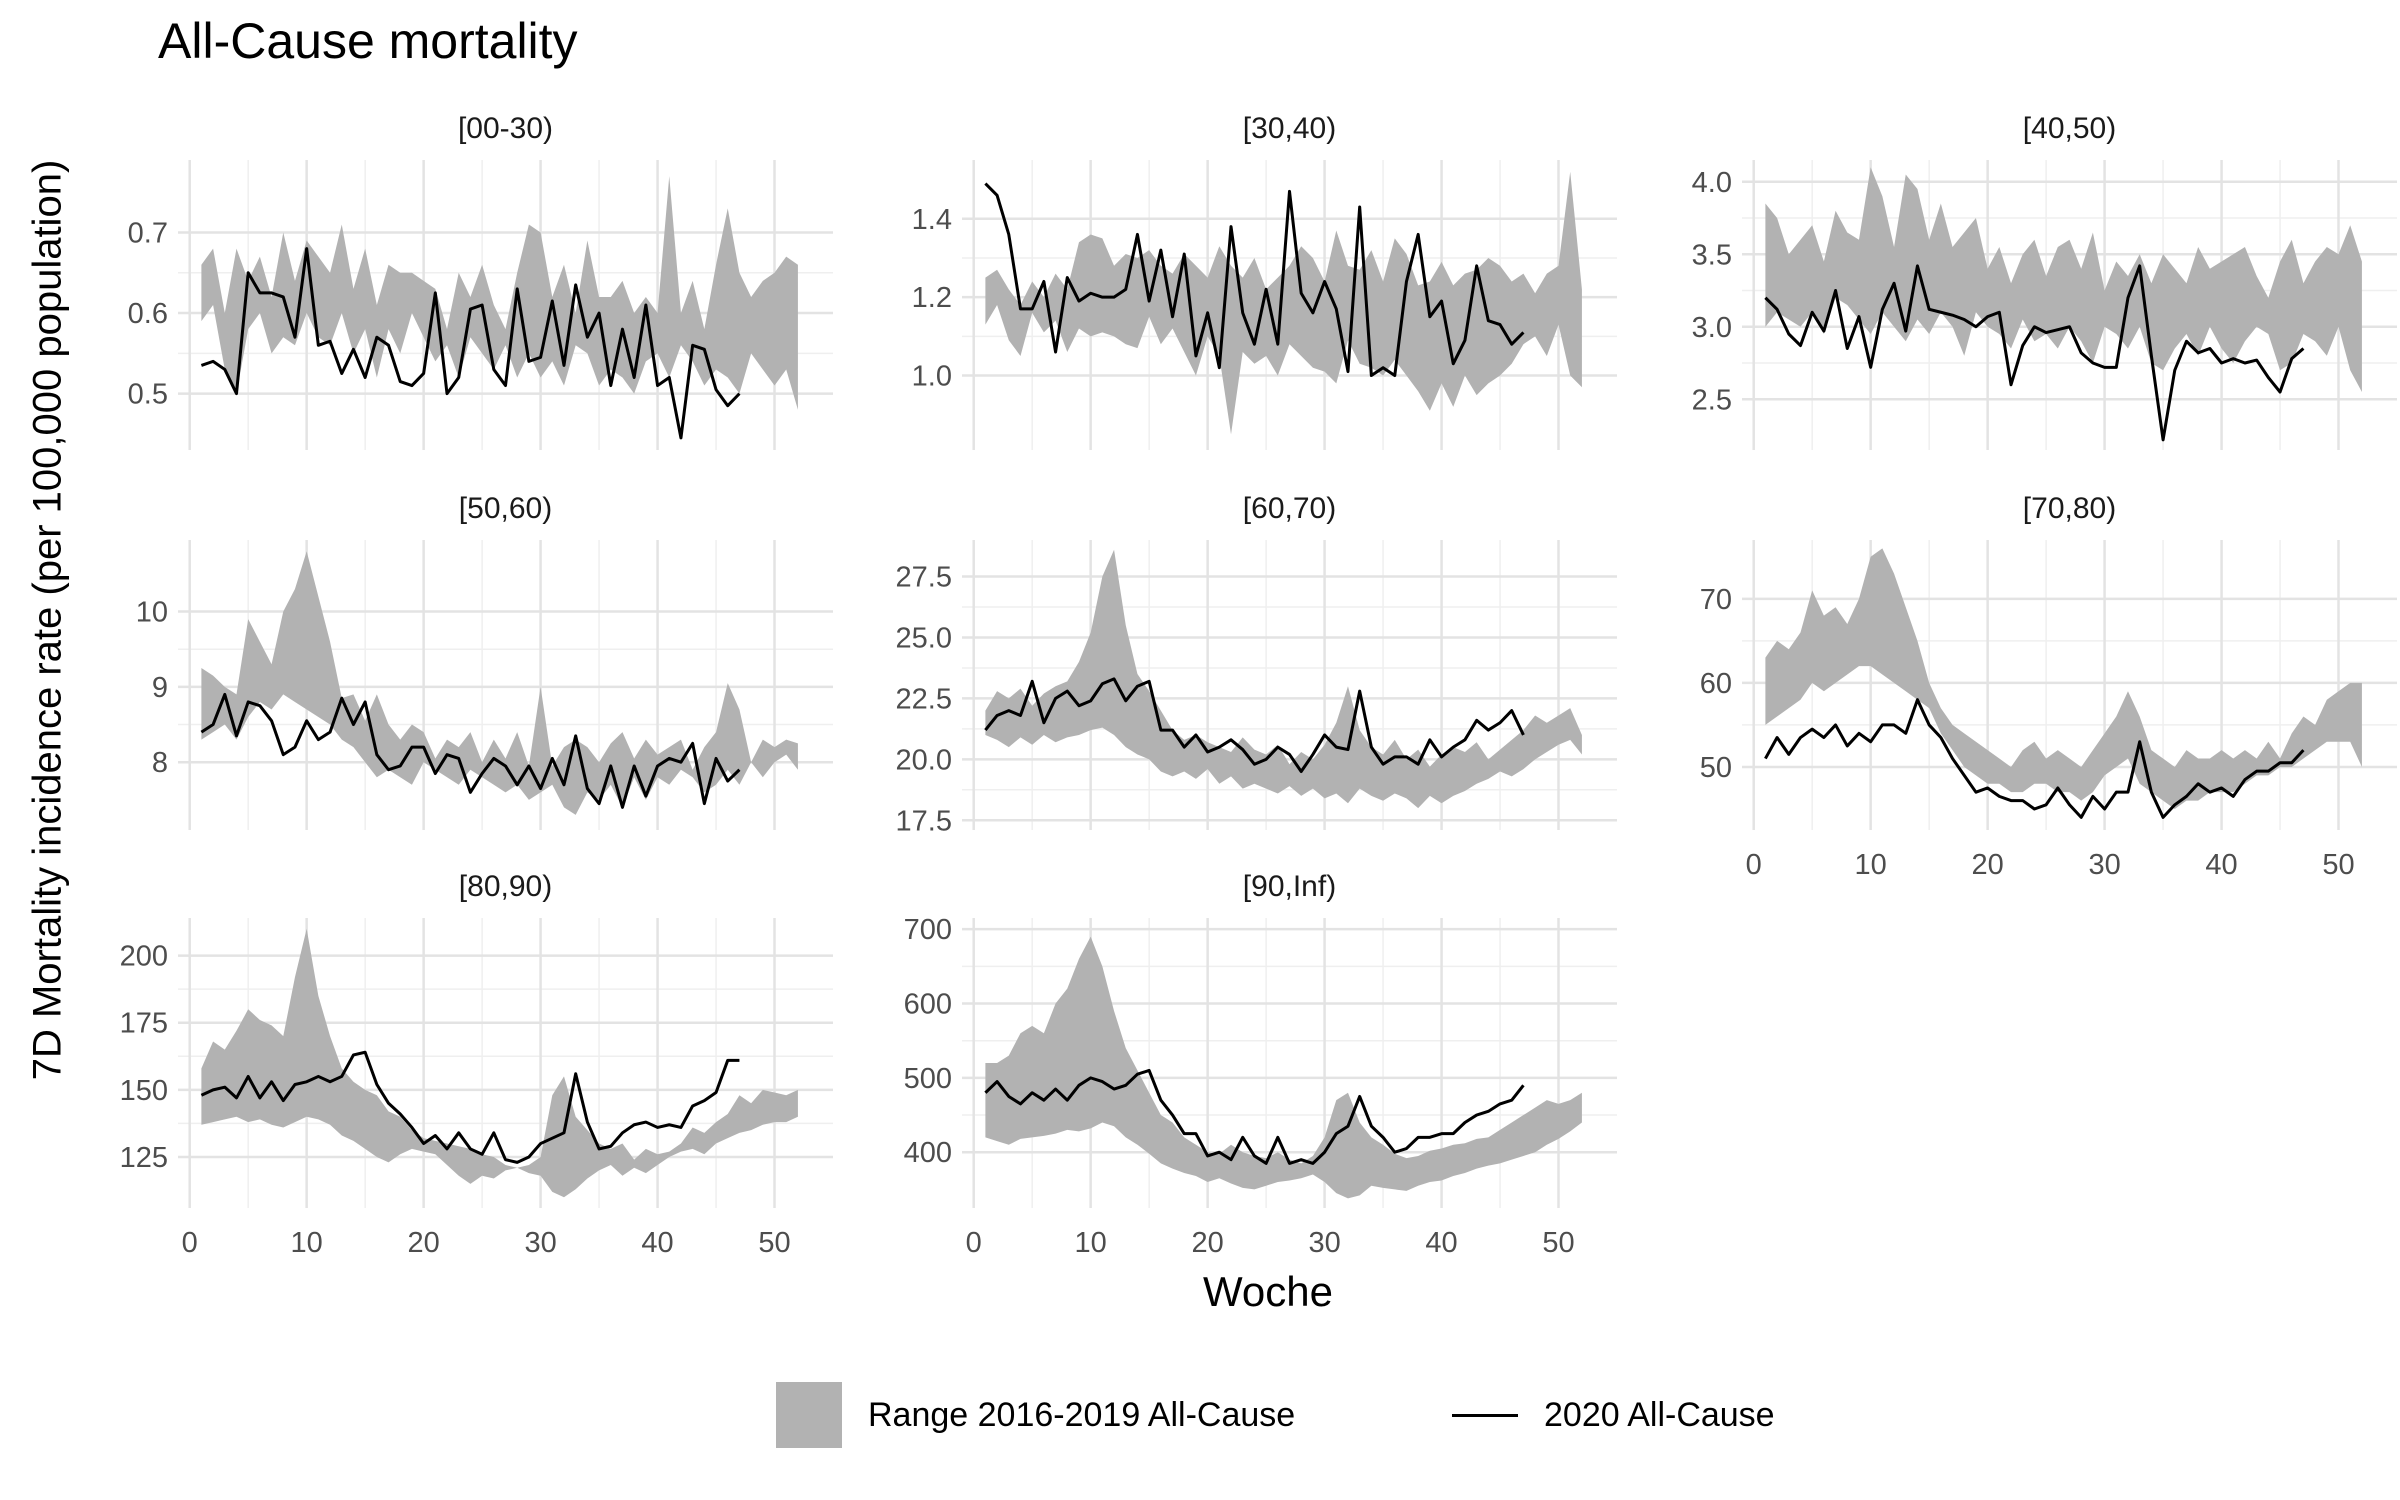  I want to click on facet-strip-label: [40,50), so click(2069, 128).